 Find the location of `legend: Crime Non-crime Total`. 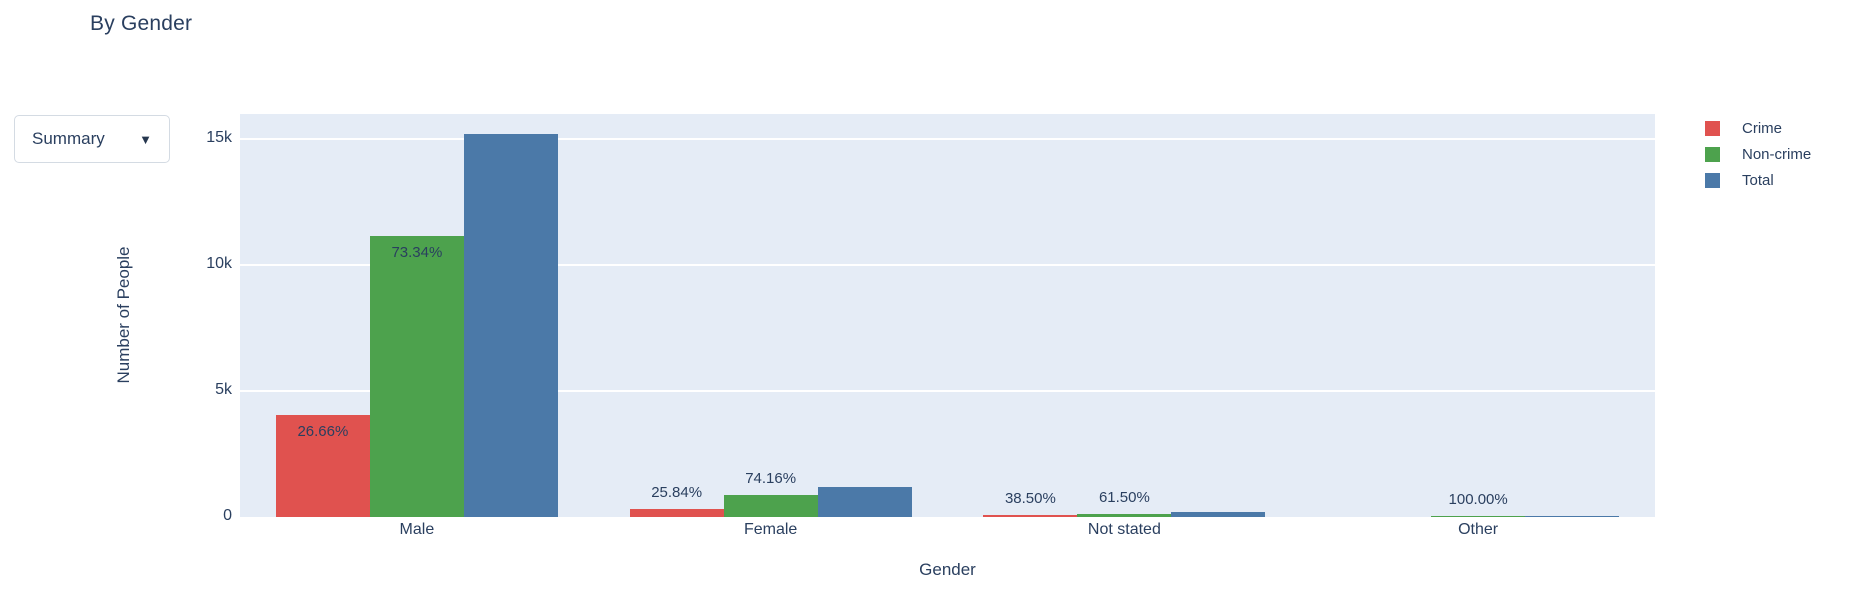

legend: Crime Non-crime Total is located at coordinates (1758, 159).